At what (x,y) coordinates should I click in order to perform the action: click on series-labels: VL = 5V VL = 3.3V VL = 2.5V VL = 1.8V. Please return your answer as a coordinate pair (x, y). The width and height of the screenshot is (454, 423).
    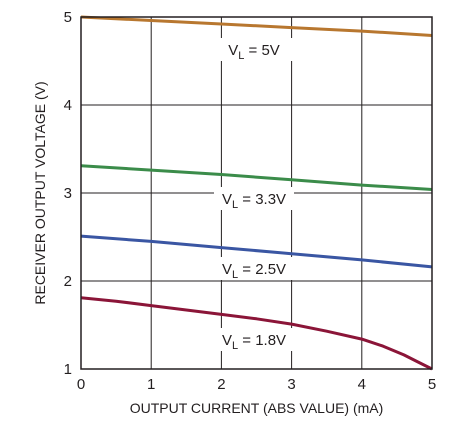
    Looking at the image, I should click on (254, 195).